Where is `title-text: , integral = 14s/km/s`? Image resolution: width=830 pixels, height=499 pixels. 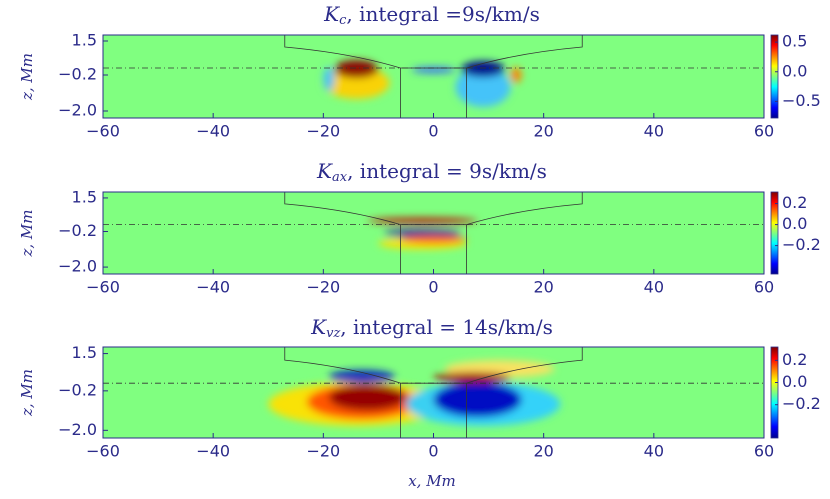
title-text: , integral = 14s/km/s is located at coordinates (446, 327).